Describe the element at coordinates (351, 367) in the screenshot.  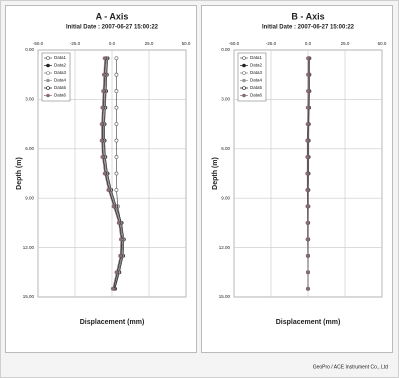
I see `footer: GeoPro / ACE Instrument Co., Ltd` at that location.